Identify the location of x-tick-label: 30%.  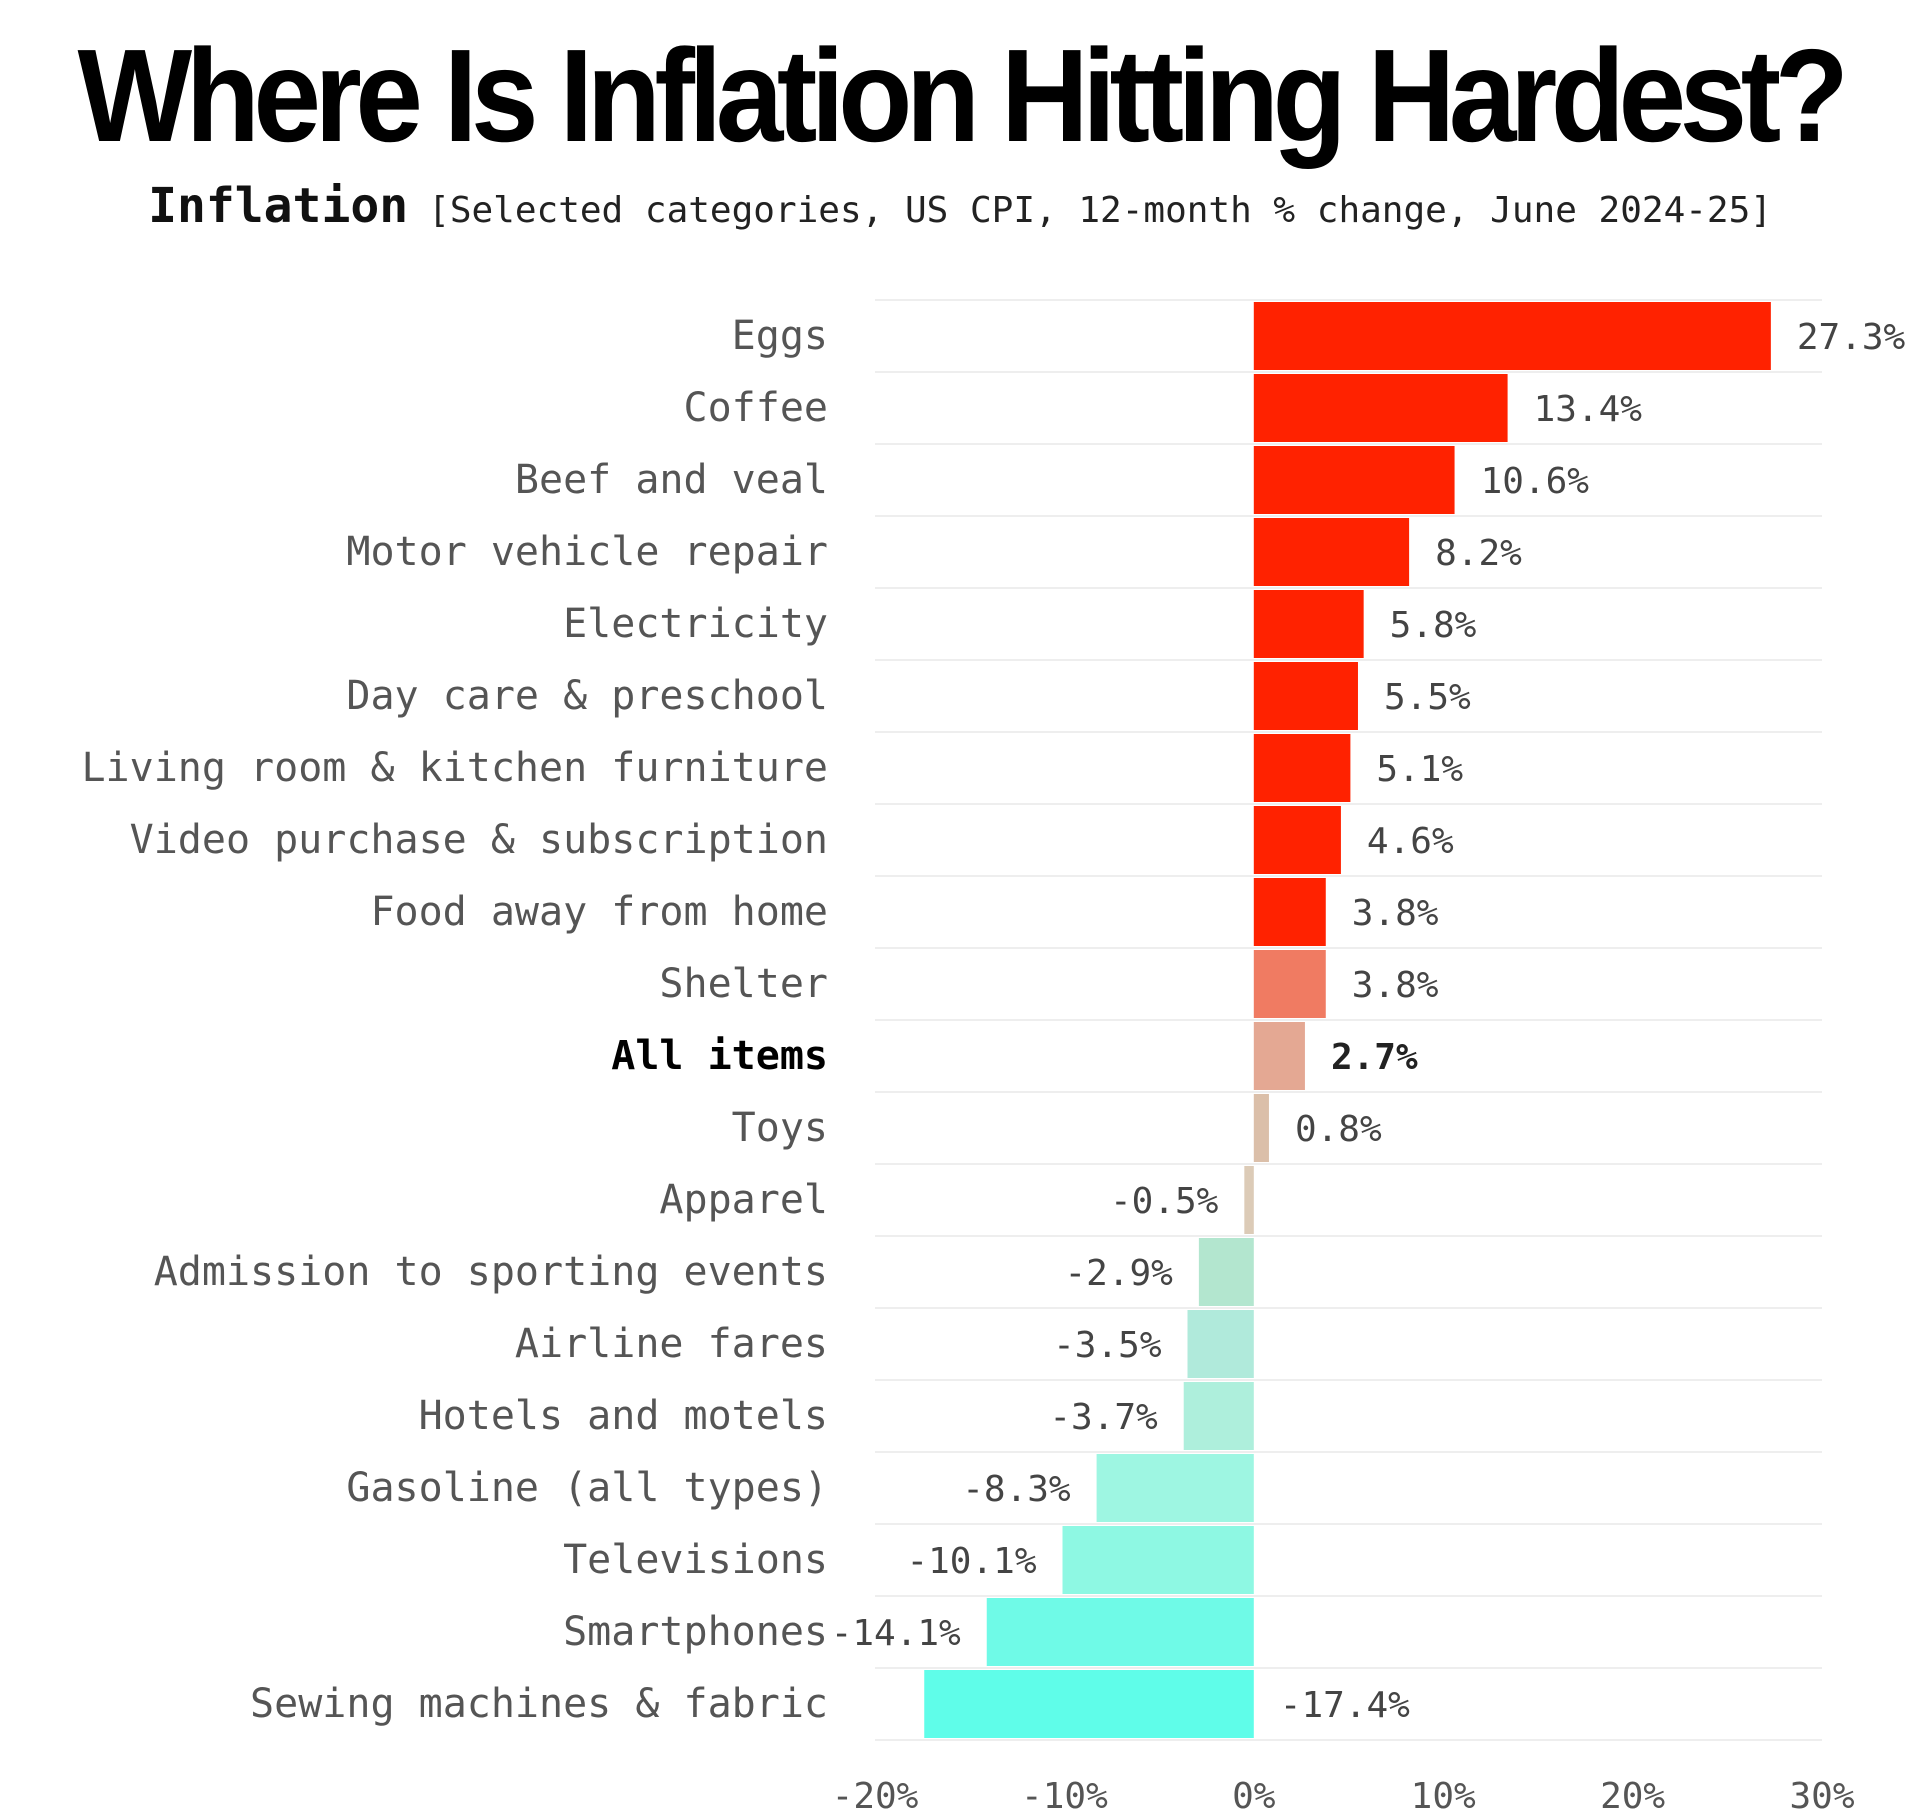
(1821, 1795).